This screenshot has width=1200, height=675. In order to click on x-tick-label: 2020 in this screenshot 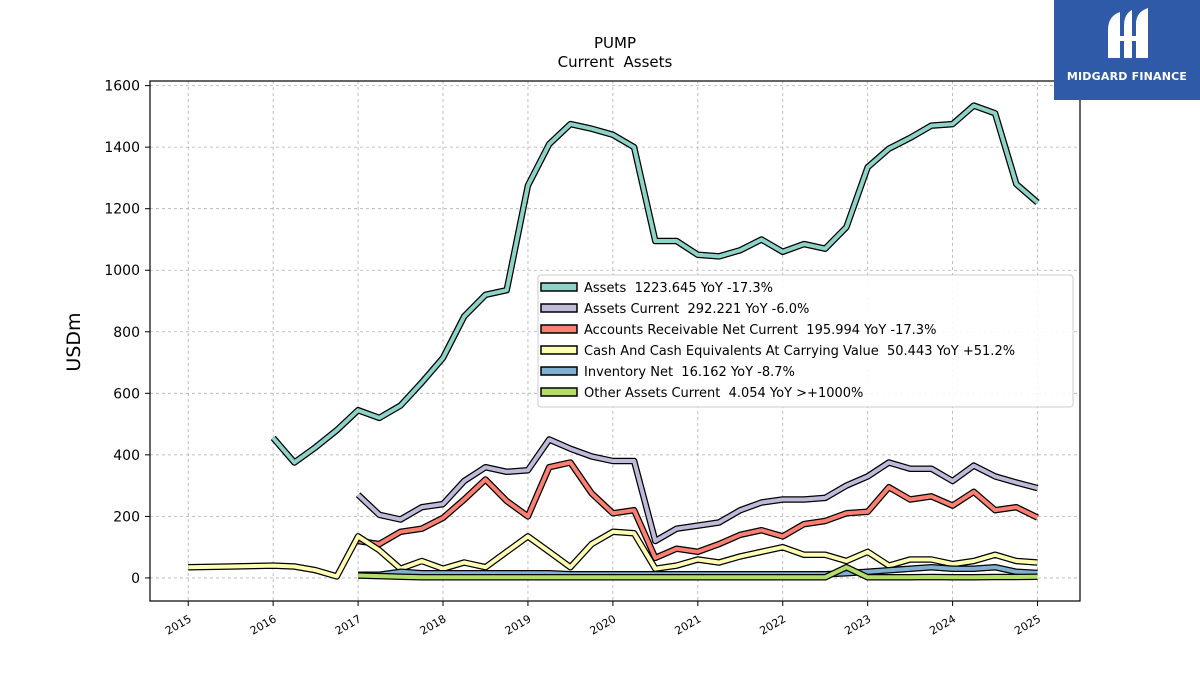, I will do `click(603, 624)`.